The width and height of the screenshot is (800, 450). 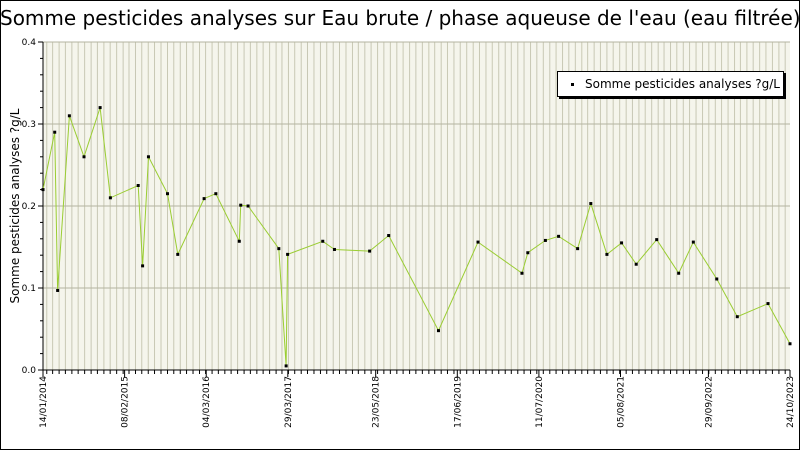 What do you see at coordinates (44, 402) in the screenshot?
I see `x-tick-label: 14/01/2014` at bounding box center [44, 402].